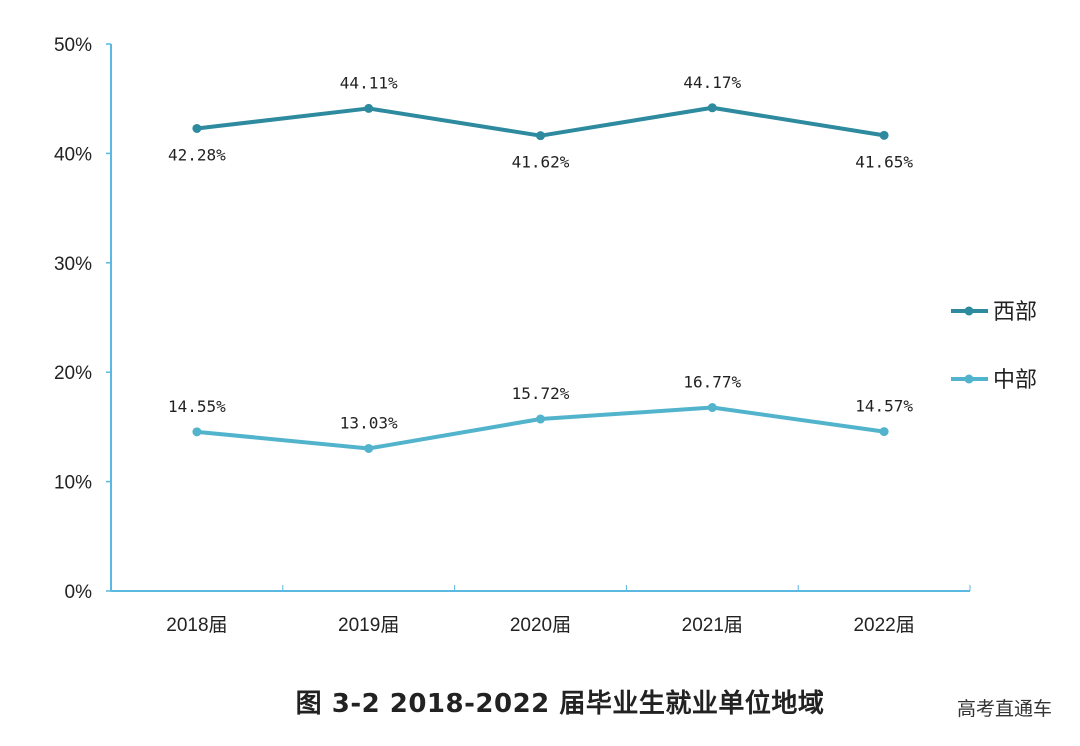 This screenshot has height=746, width=1080. Describe the element at coordinates (712, 625) in the screenshot. I see `x-tick-label: 2021届` at that location.